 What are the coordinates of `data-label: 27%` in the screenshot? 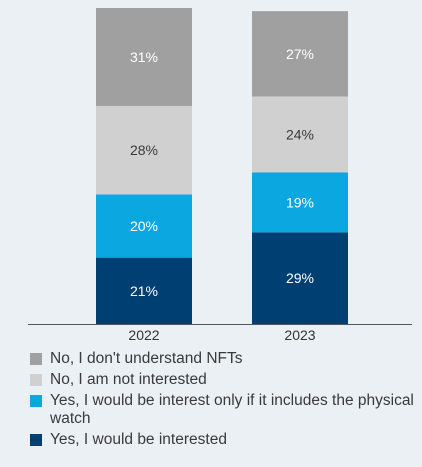 It's located at (300, 54).